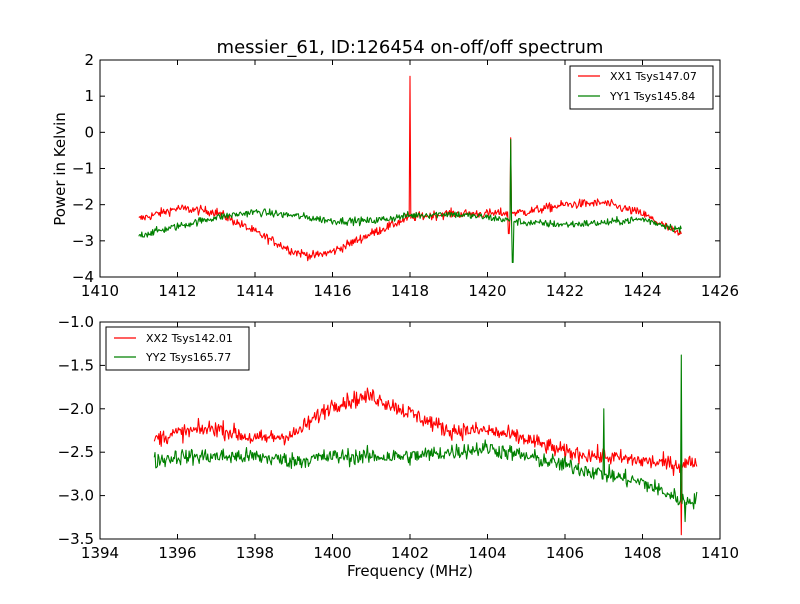 This screenshot has width=800, height=604. I want to click on x-tick-label: 1420, so click(487, 291).